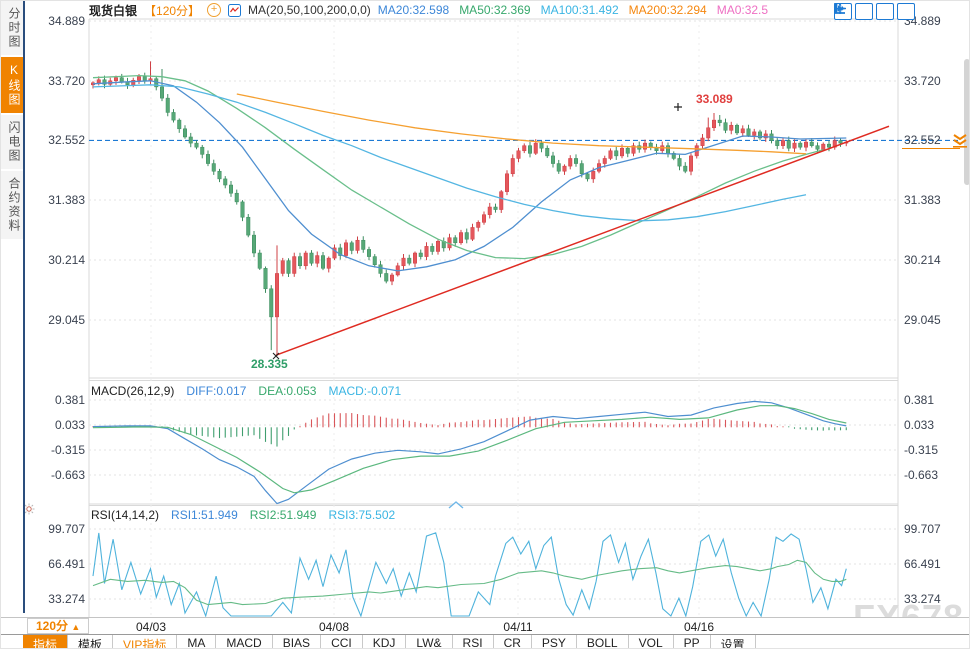 The width and height of the screenshot is (970, 649). What do you see at coordinates (66, 260) in the screenshot?
I see `price-axis-left-label: 30.214` at bounding box center [66, 260].